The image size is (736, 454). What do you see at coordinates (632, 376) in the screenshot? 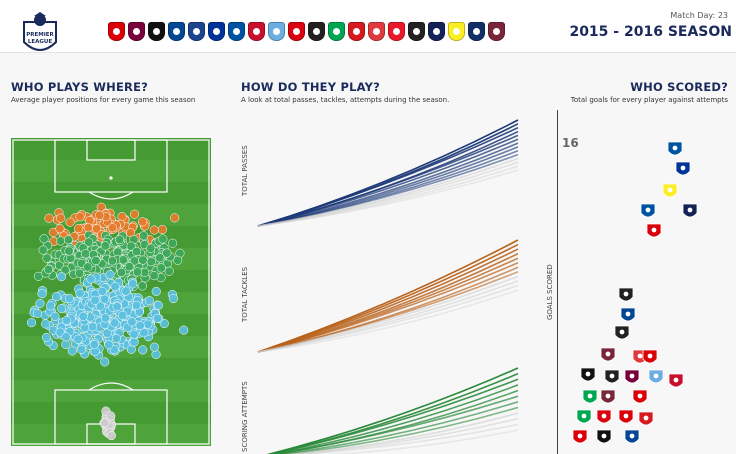
I see `scorer-aston-villa-icon` at bounding box center [632, 376].